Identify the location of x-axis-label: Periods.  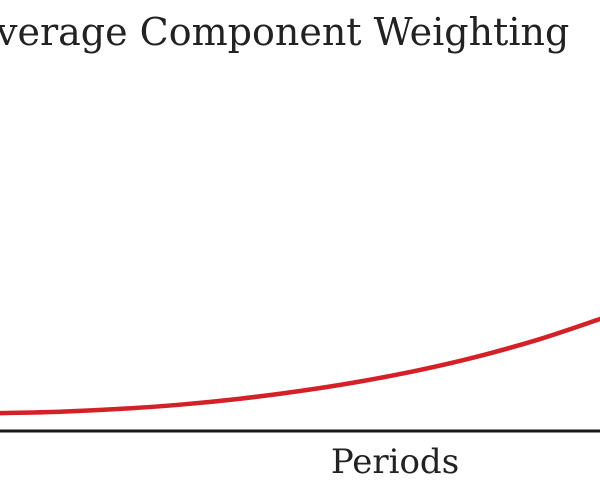
(395, 462).